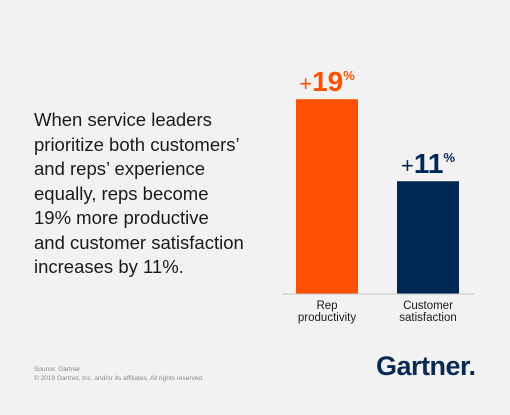 Image resolution: width=510 pixels, height=415 pixels. I want to click on gartner-logo: Gartner., so click(426, 366).